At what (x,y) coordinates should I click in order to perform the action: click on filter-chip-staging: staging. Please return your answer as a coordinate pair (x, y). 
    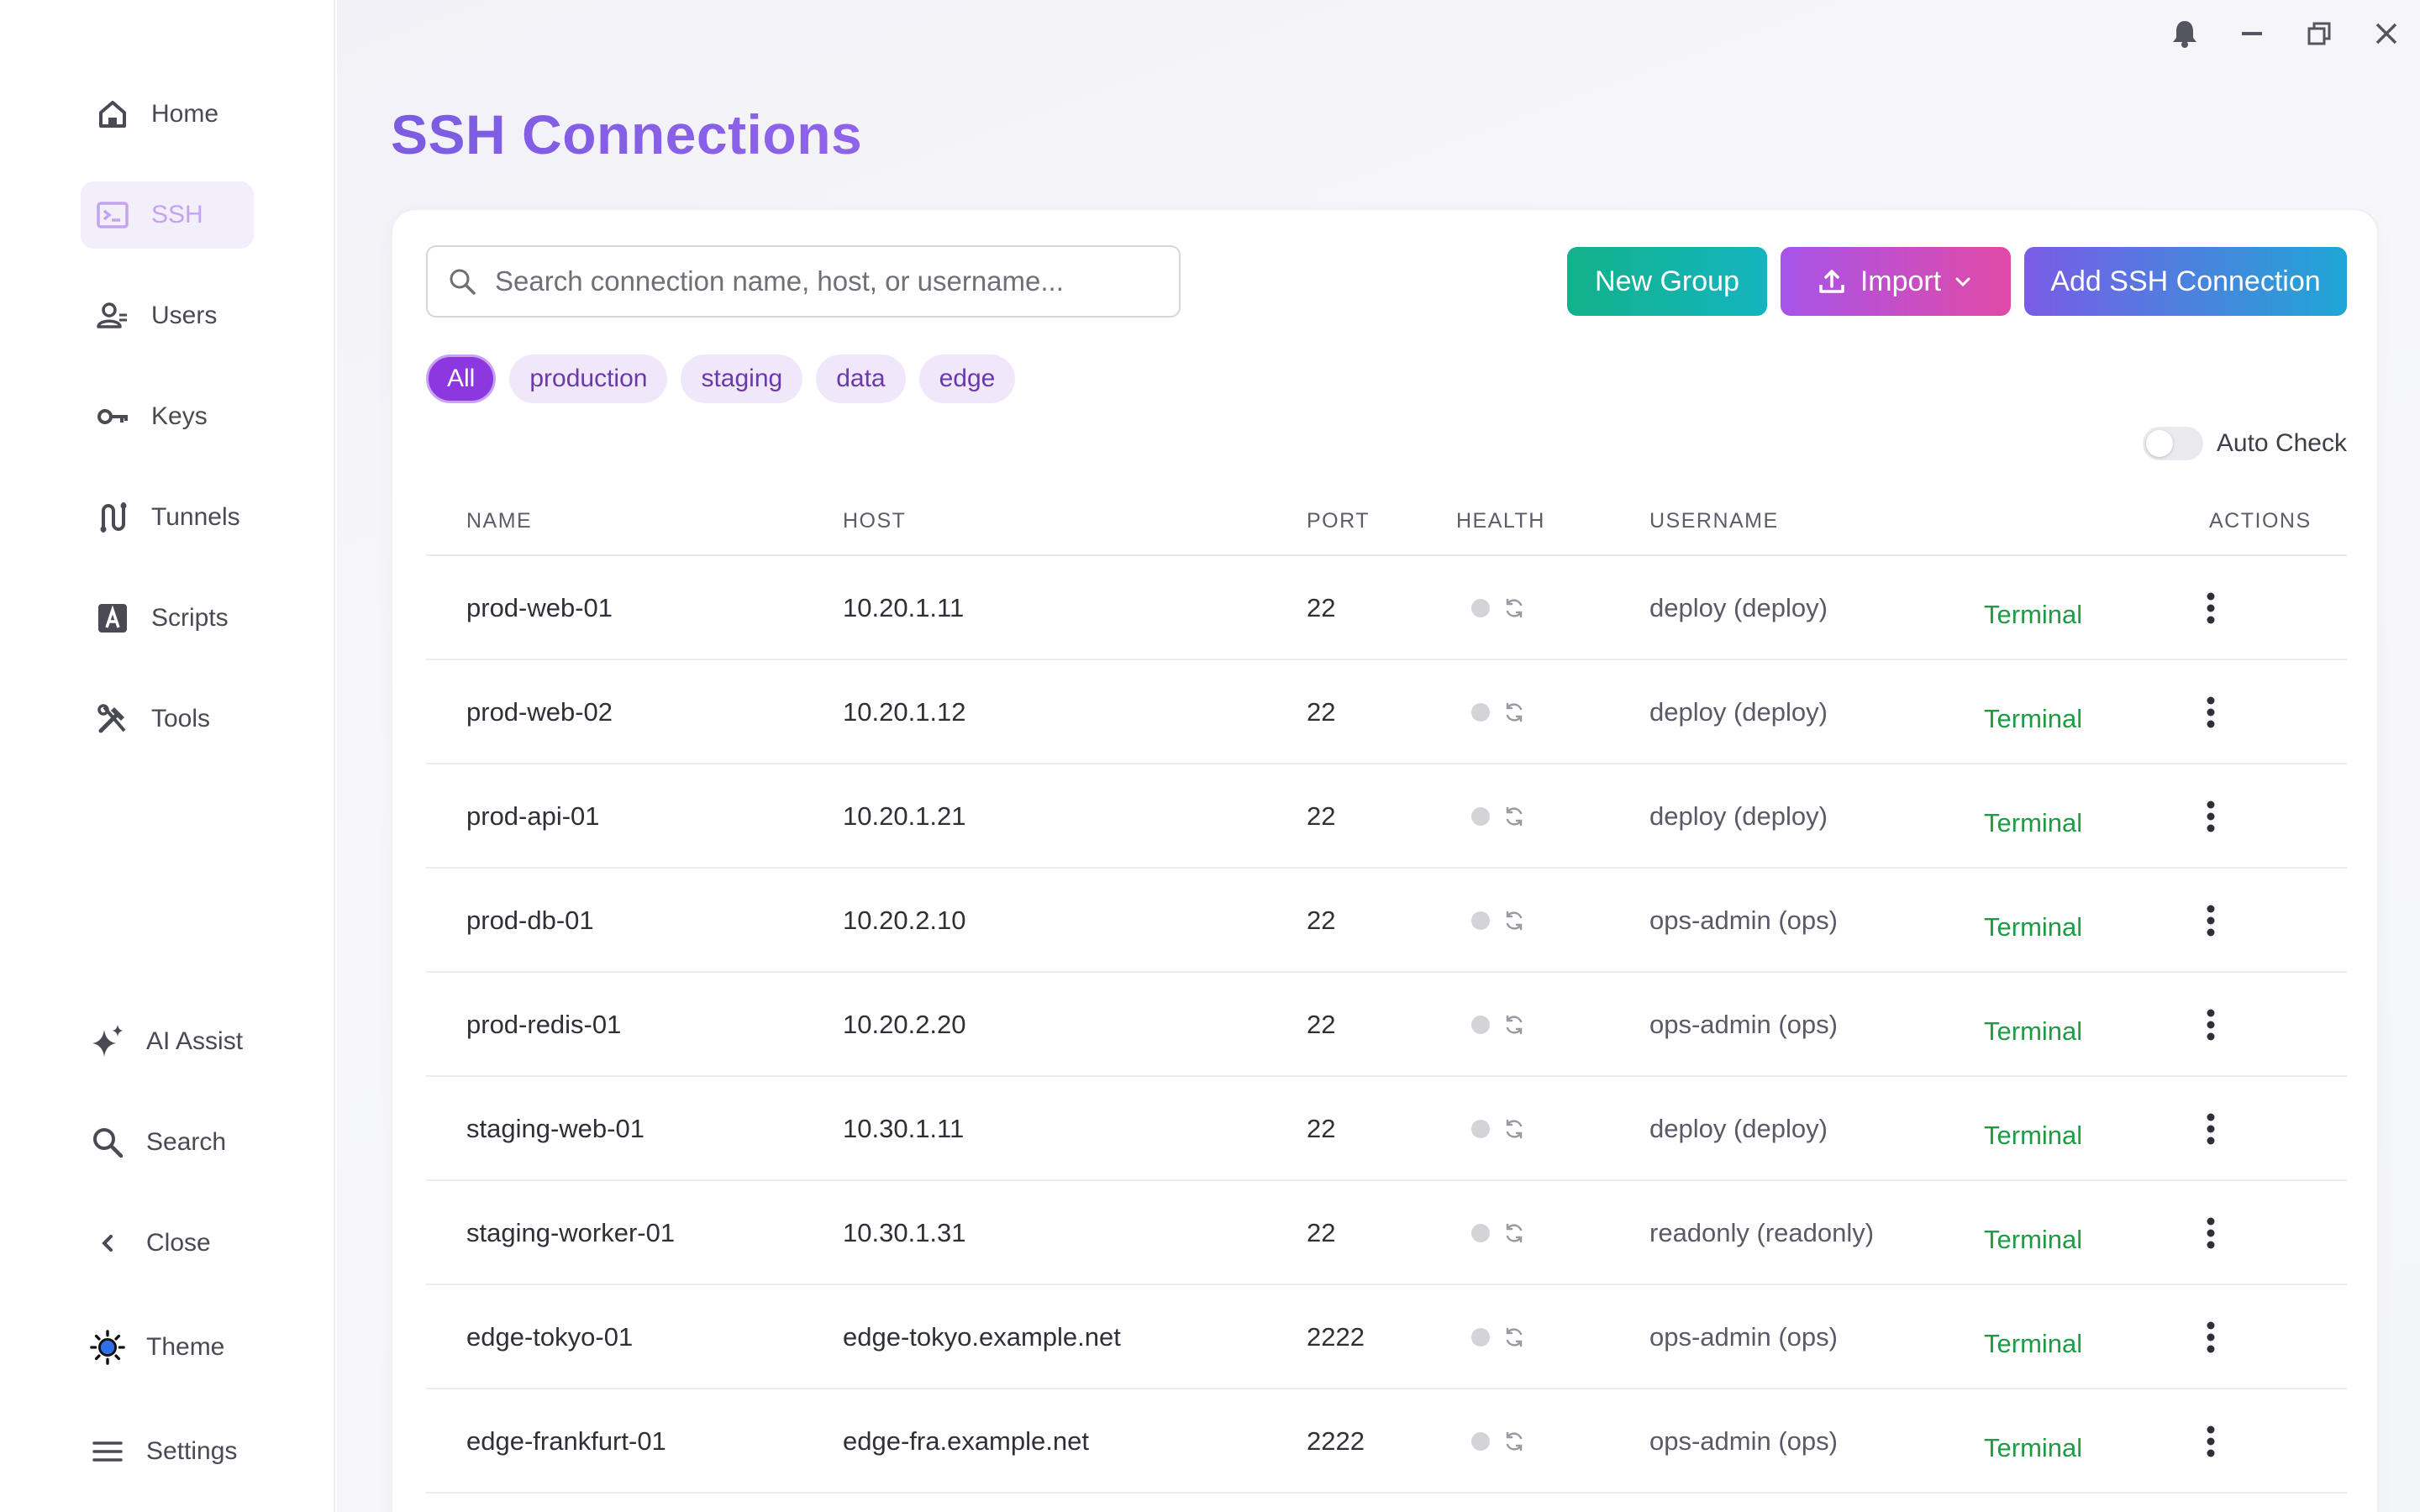
    Looking at the image, I should click on (742, 378).